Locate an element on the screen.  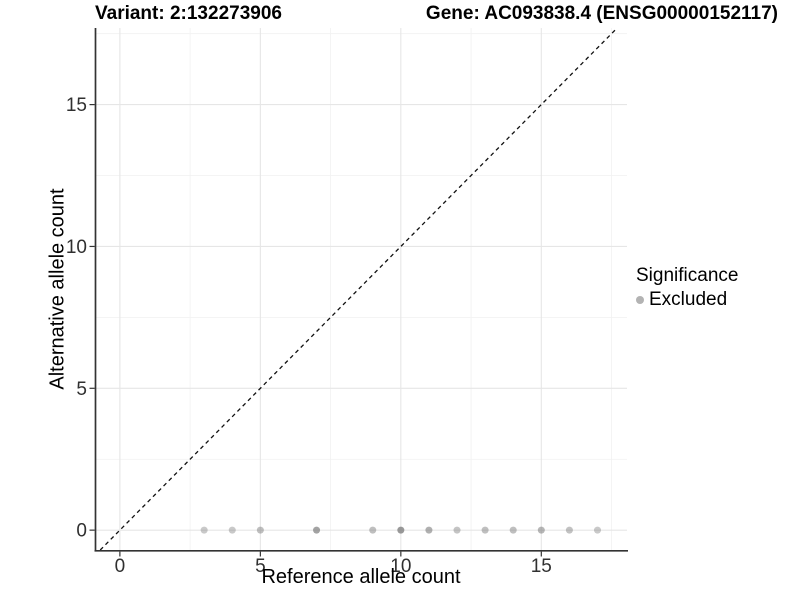
x-tick-label: 10 is located at coordinates (400, 566).